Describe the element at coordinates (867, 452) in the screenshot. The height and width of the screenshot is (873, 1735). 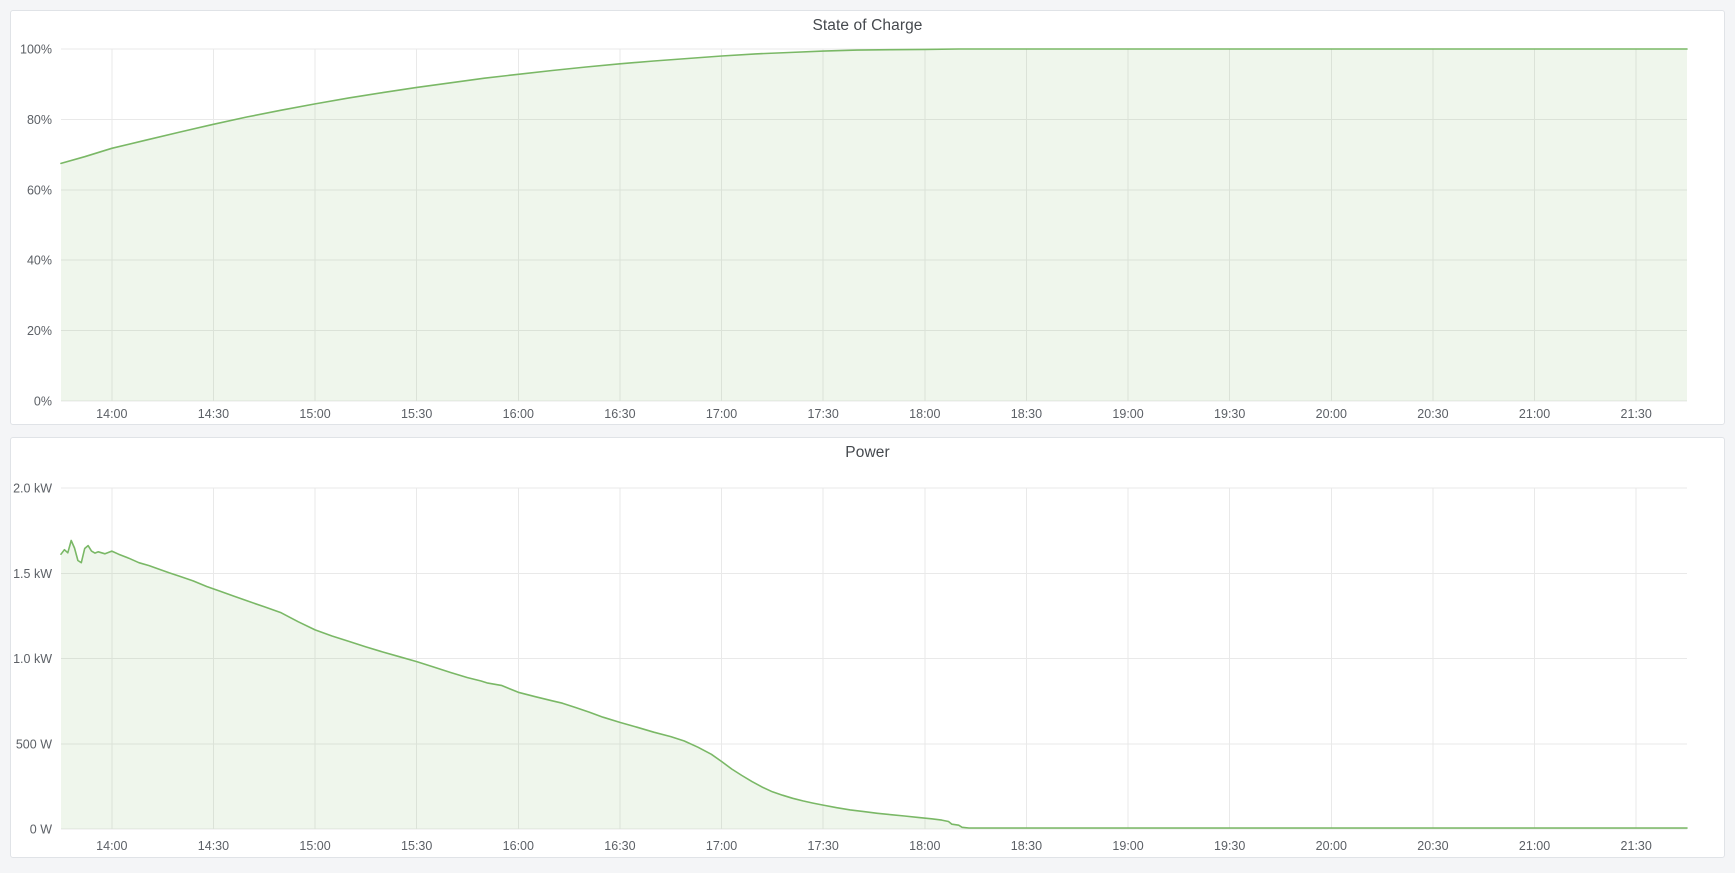
I see `panel-title-power: Power` at that location.